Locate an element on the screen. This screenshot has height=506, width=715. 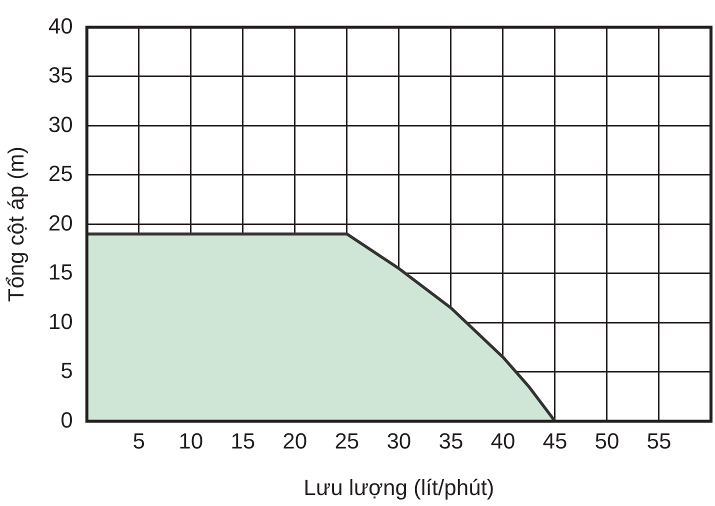
x-tick-label: 10 is located at coordinates (191, 441).